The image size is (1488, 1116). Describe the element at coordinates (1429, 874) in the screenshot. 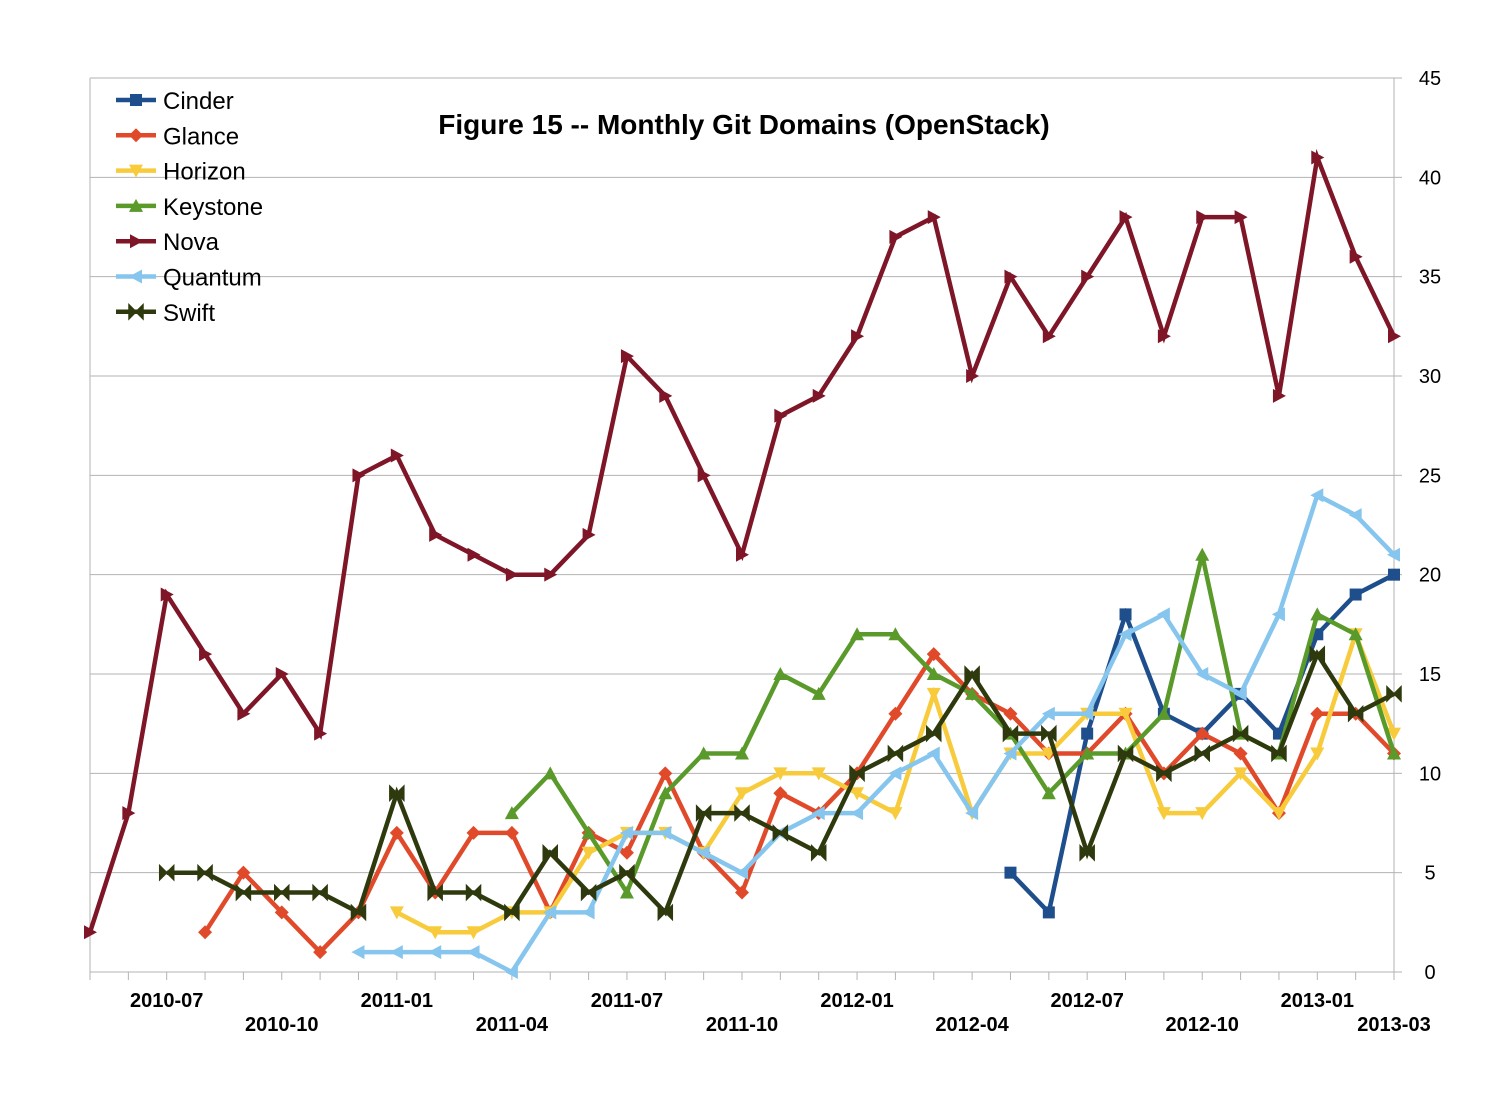

I see `y-tick-label: 5` at that location.